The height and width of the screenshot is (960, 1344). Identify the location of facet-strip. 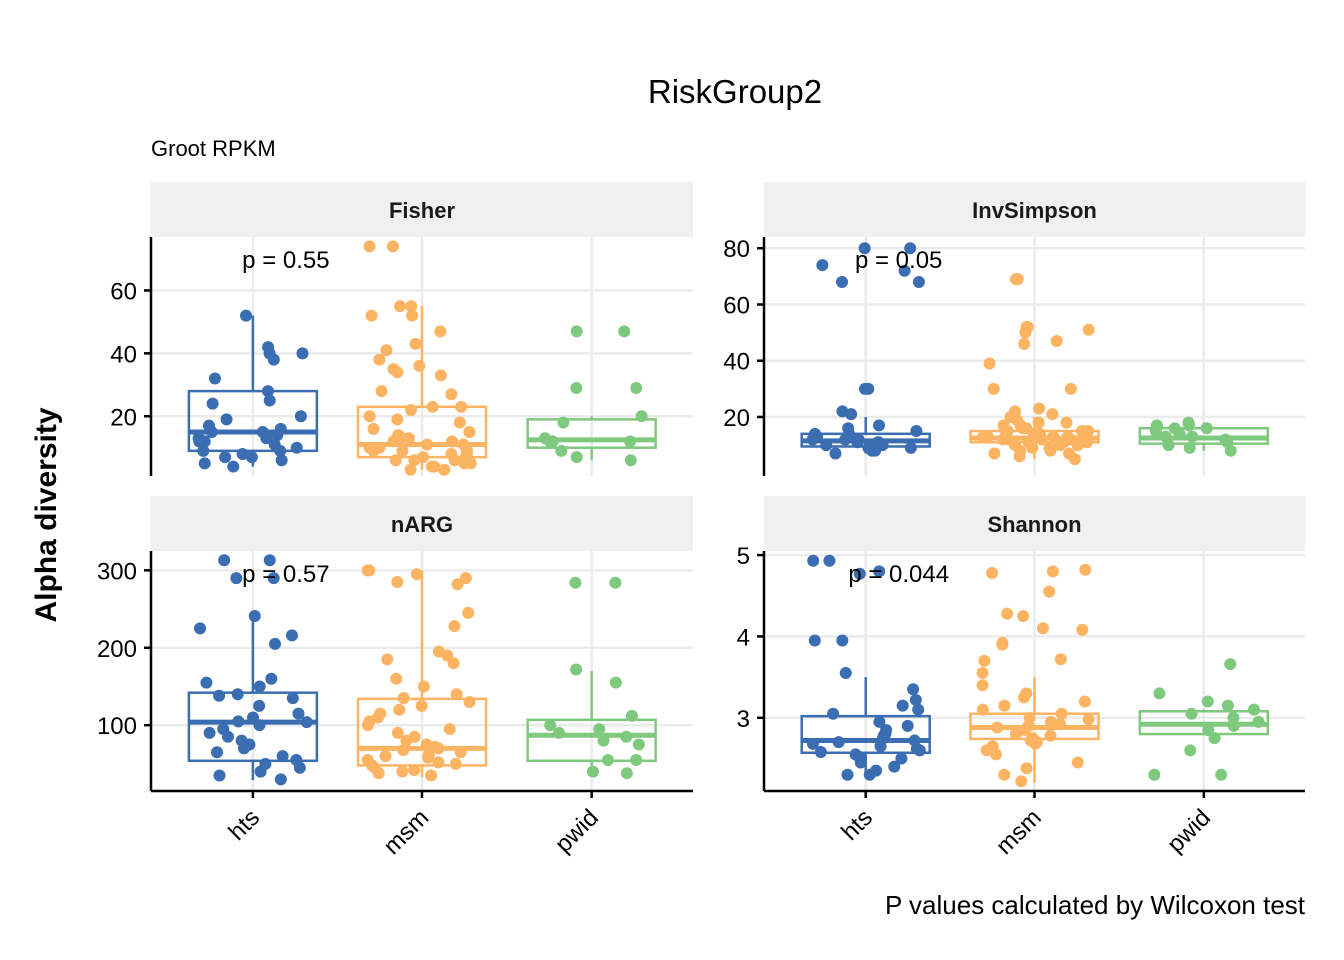
(1034, 523).